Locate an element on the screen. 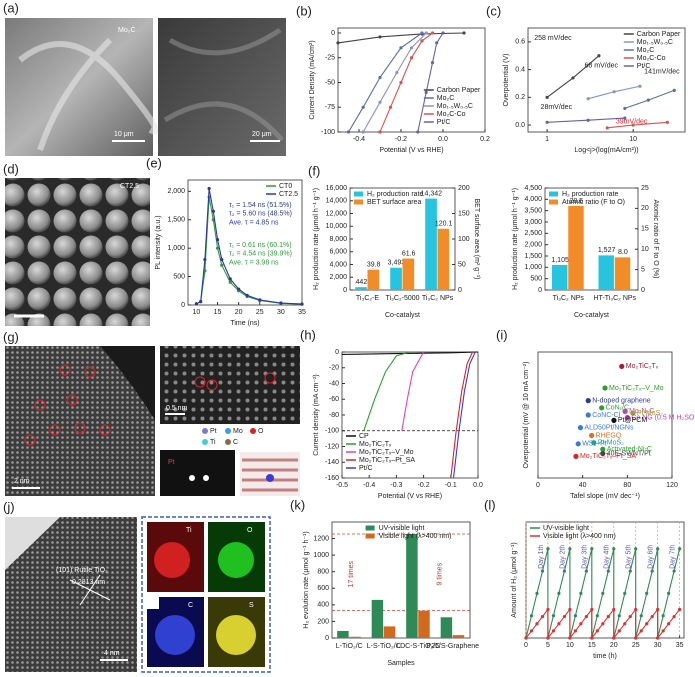  y-tick-label: -50 is located at coordinates (330, 82).